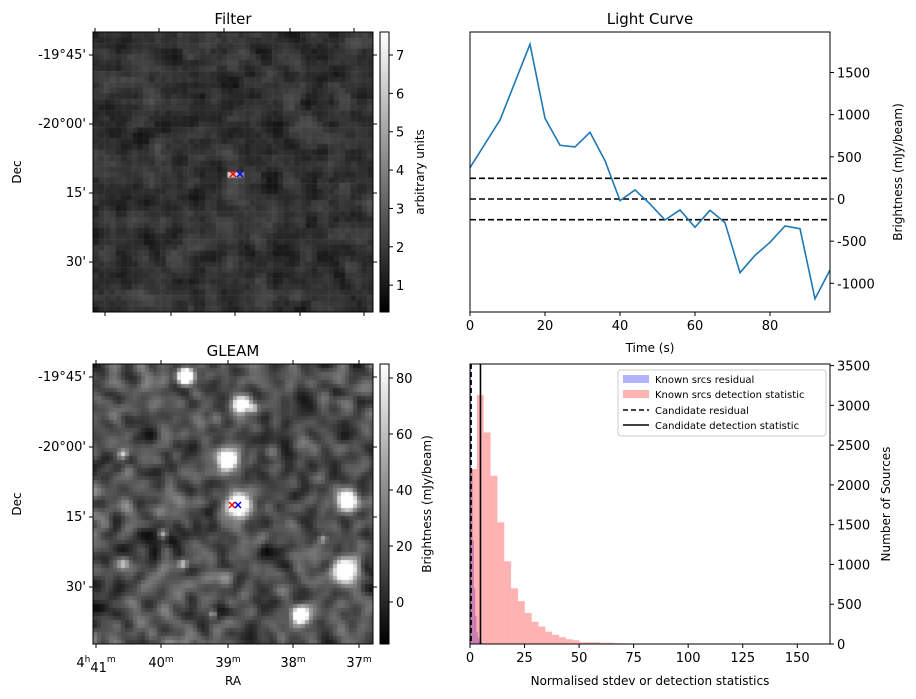 Image resolution: width=916 pixels, height=699 pixels. Describe the element at coordinates (233, 19) in the screenshot. I see `filter_panel-title: Filter` at that location.